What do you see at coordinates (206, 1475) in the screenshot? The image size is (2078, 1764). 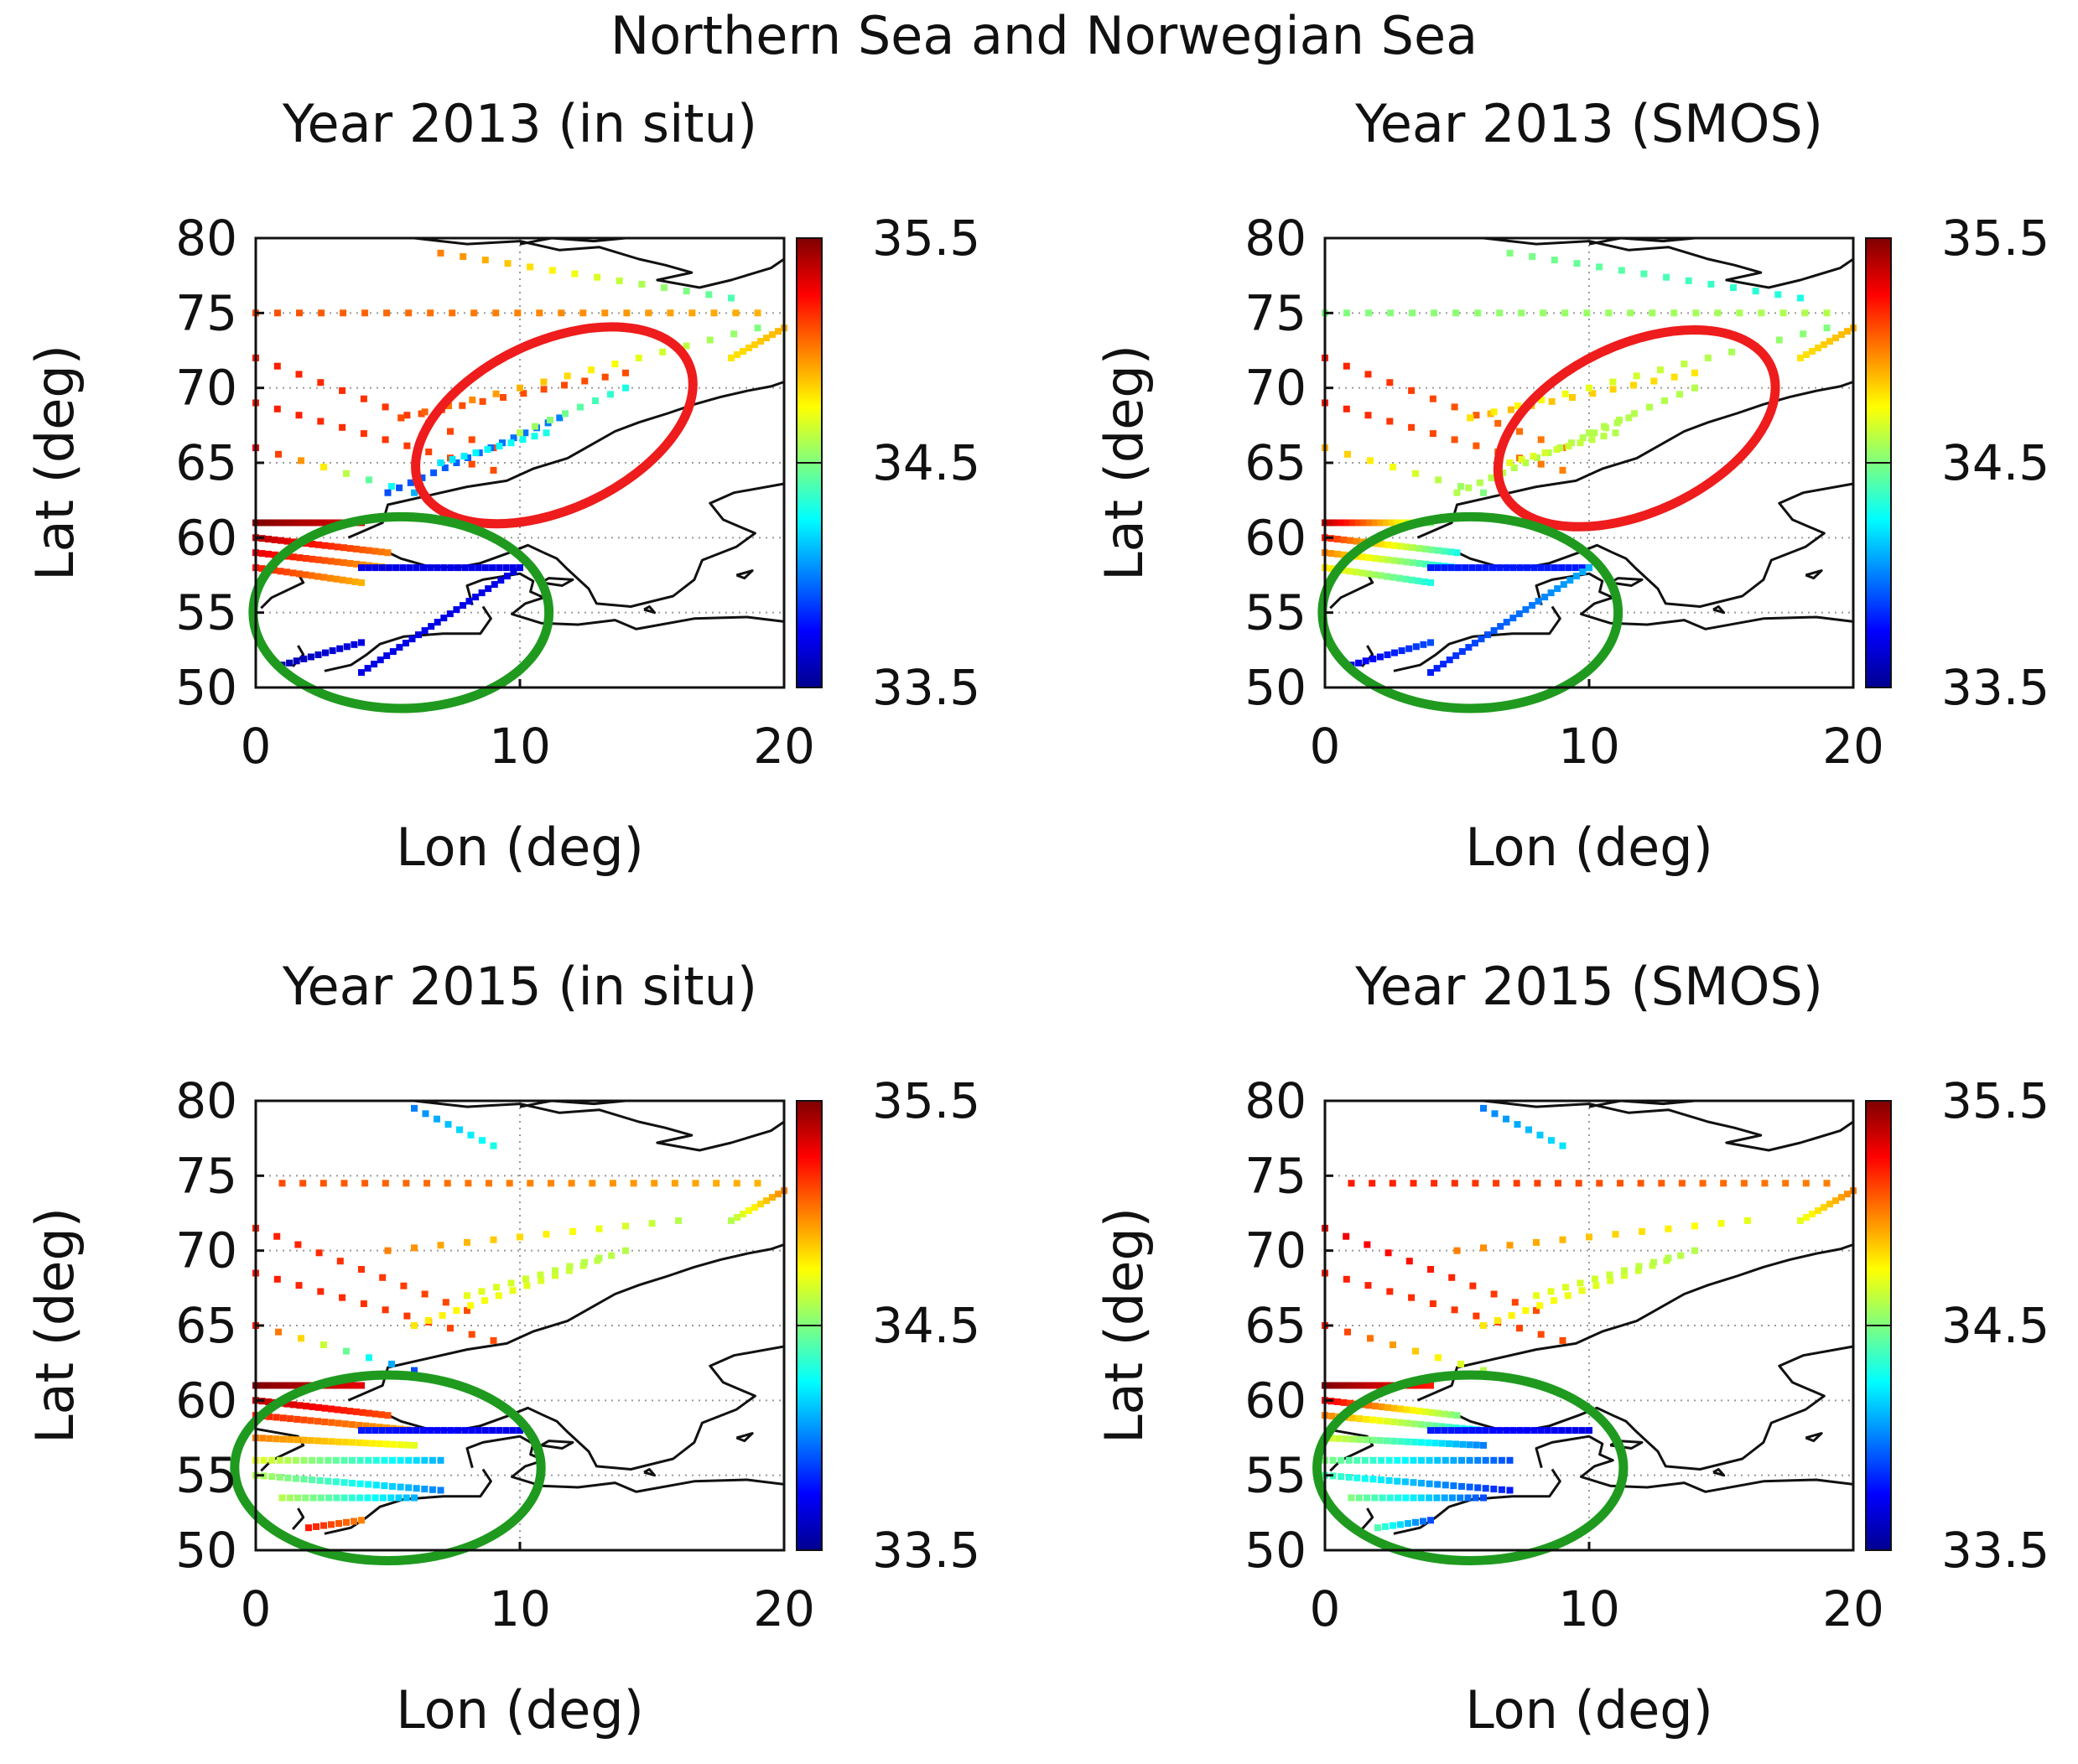 I see `y-tick-label: 55` at bounding box center [206, 1475].